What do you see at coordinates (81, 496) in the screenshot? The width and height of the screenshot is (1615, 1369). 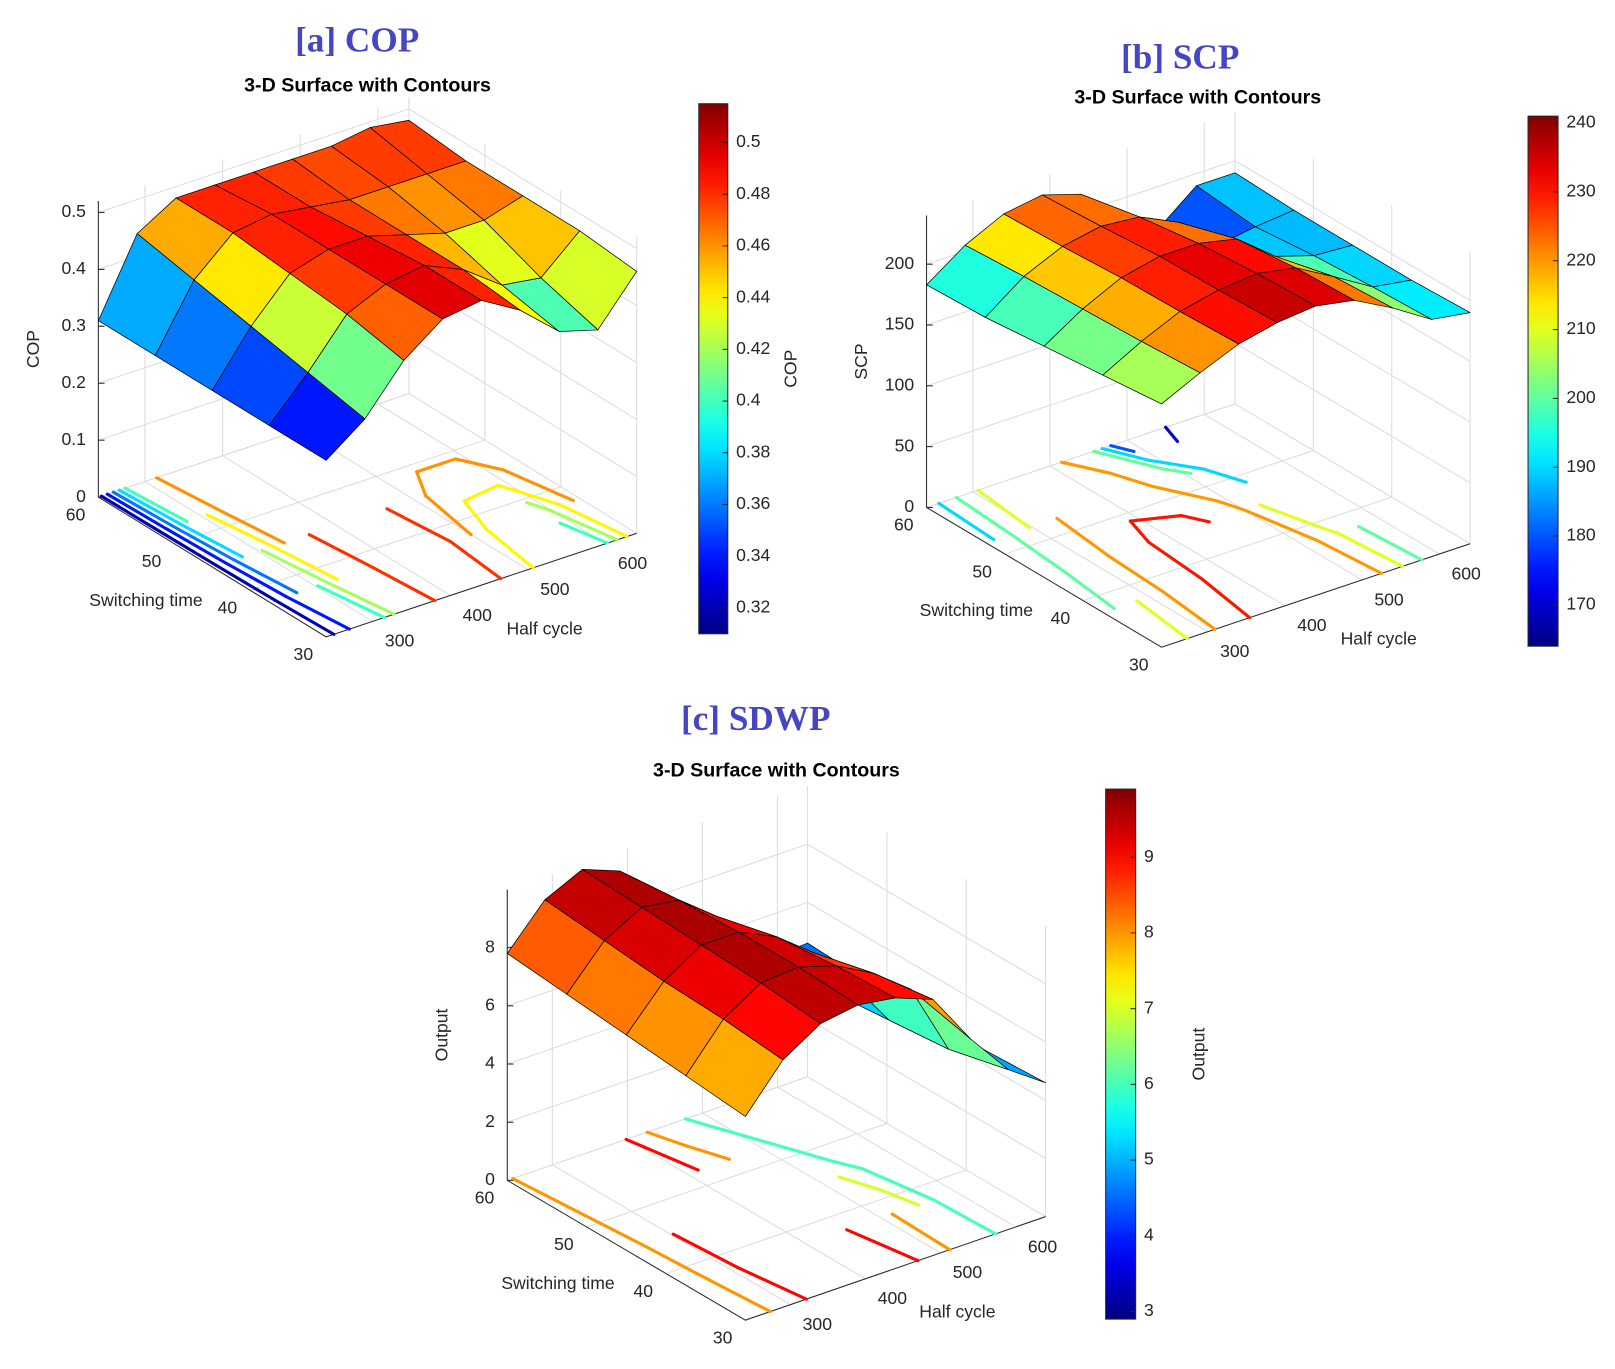 I see `z-tick-label: 0` at bounding box center [81, 496].